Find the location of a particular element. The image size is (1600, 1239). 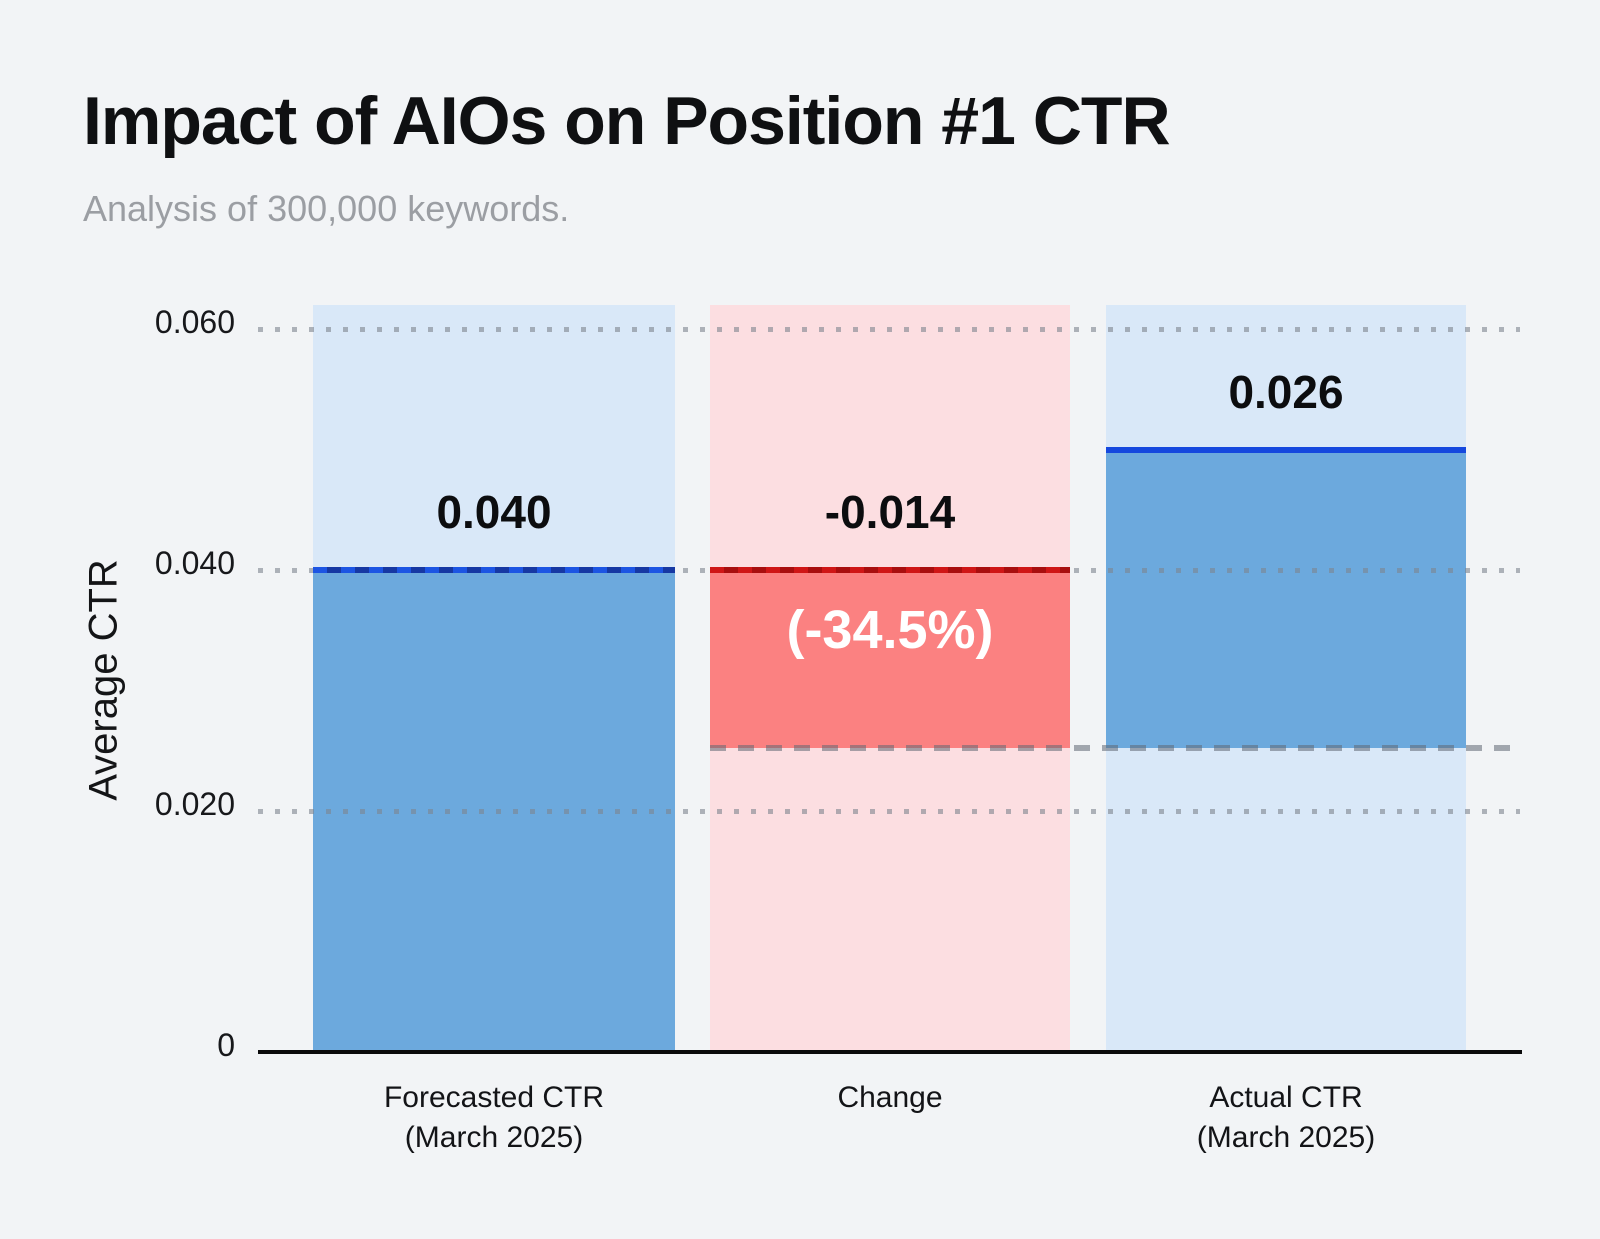

value-label-actual: 0.026 is located at coordinates (1286, 391).